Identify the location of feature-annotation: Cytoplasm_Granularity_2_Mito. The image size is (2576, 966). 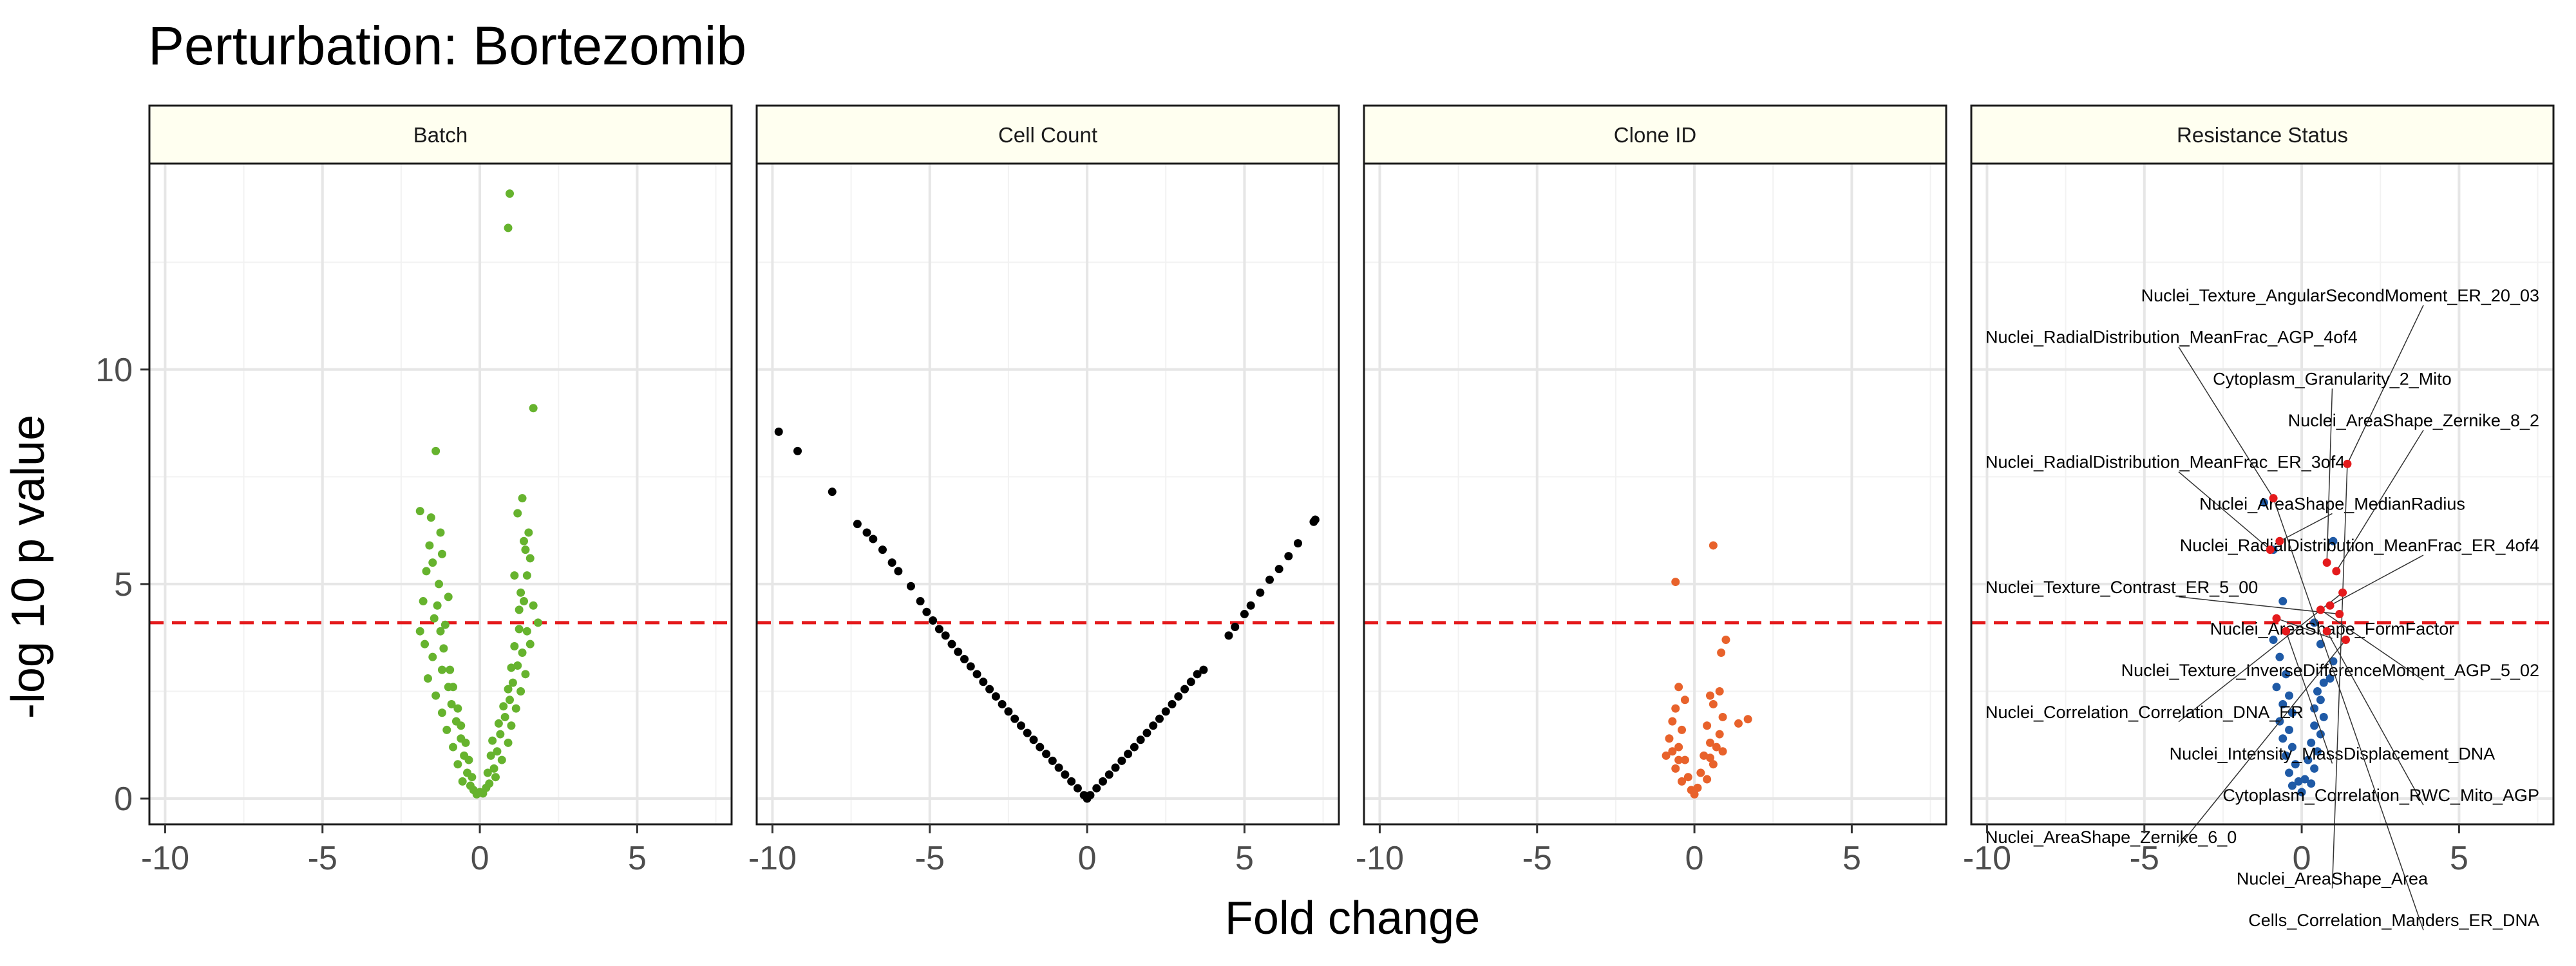
(2332, 379).